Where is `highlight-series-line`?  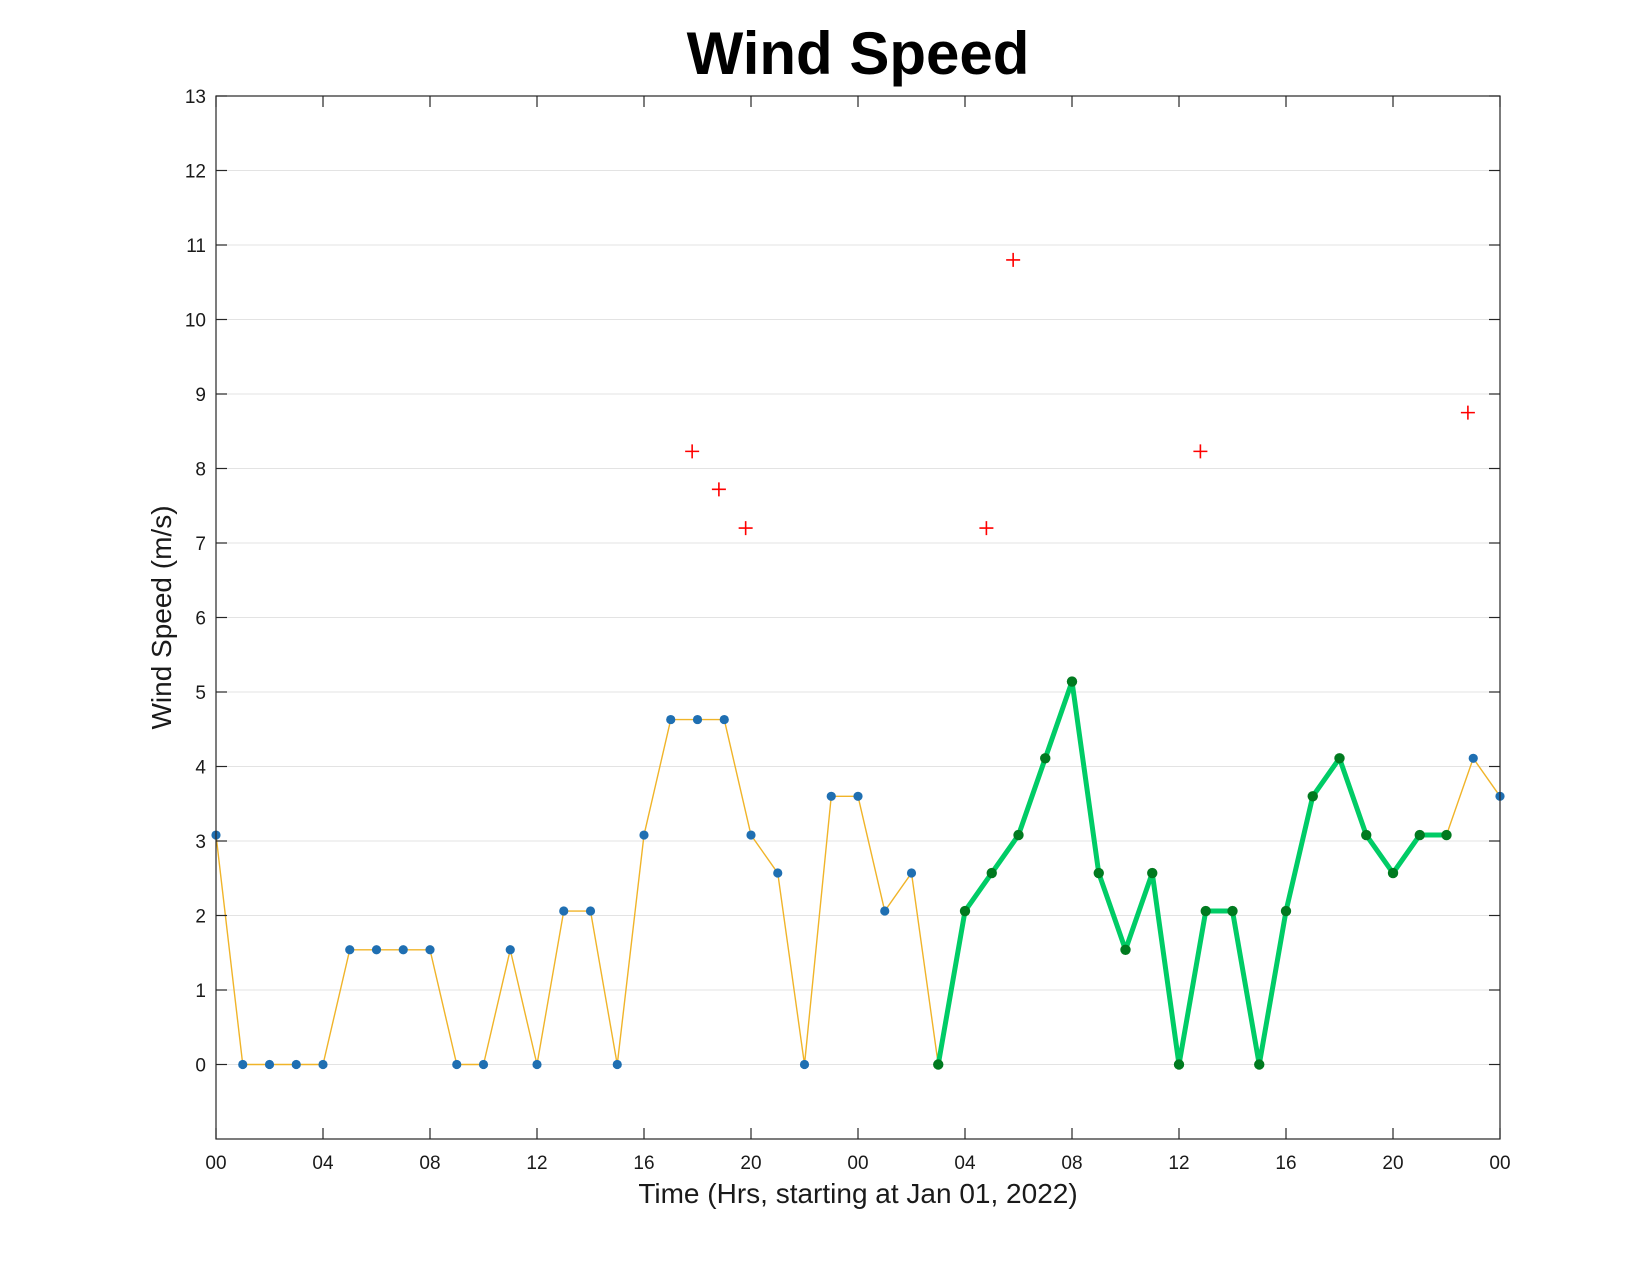
highlight-series-line is located at coordinates (1192, 873).